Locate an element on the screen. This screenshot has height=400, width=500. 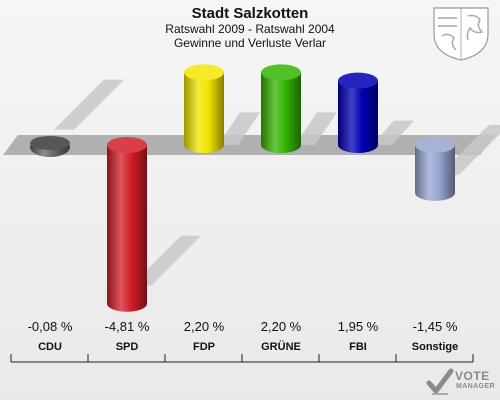
coat-of-arms-icon is located at coordinates (461, 34).